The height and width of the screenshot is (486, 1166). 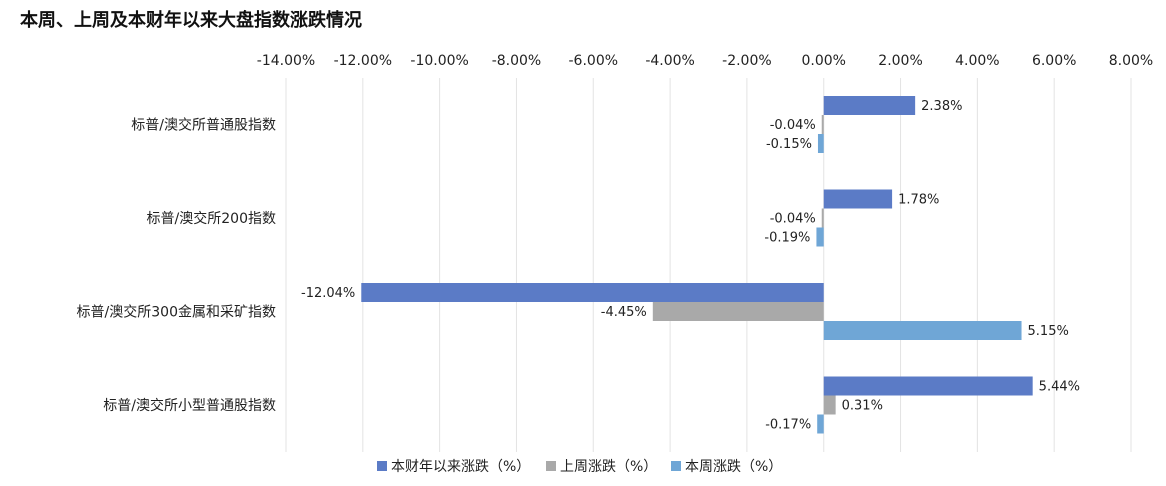 What do you see at coordinates (517, 61) in the screenshot?
I see `x-tick-label: -8.00%` at bounding box center [517, 61].